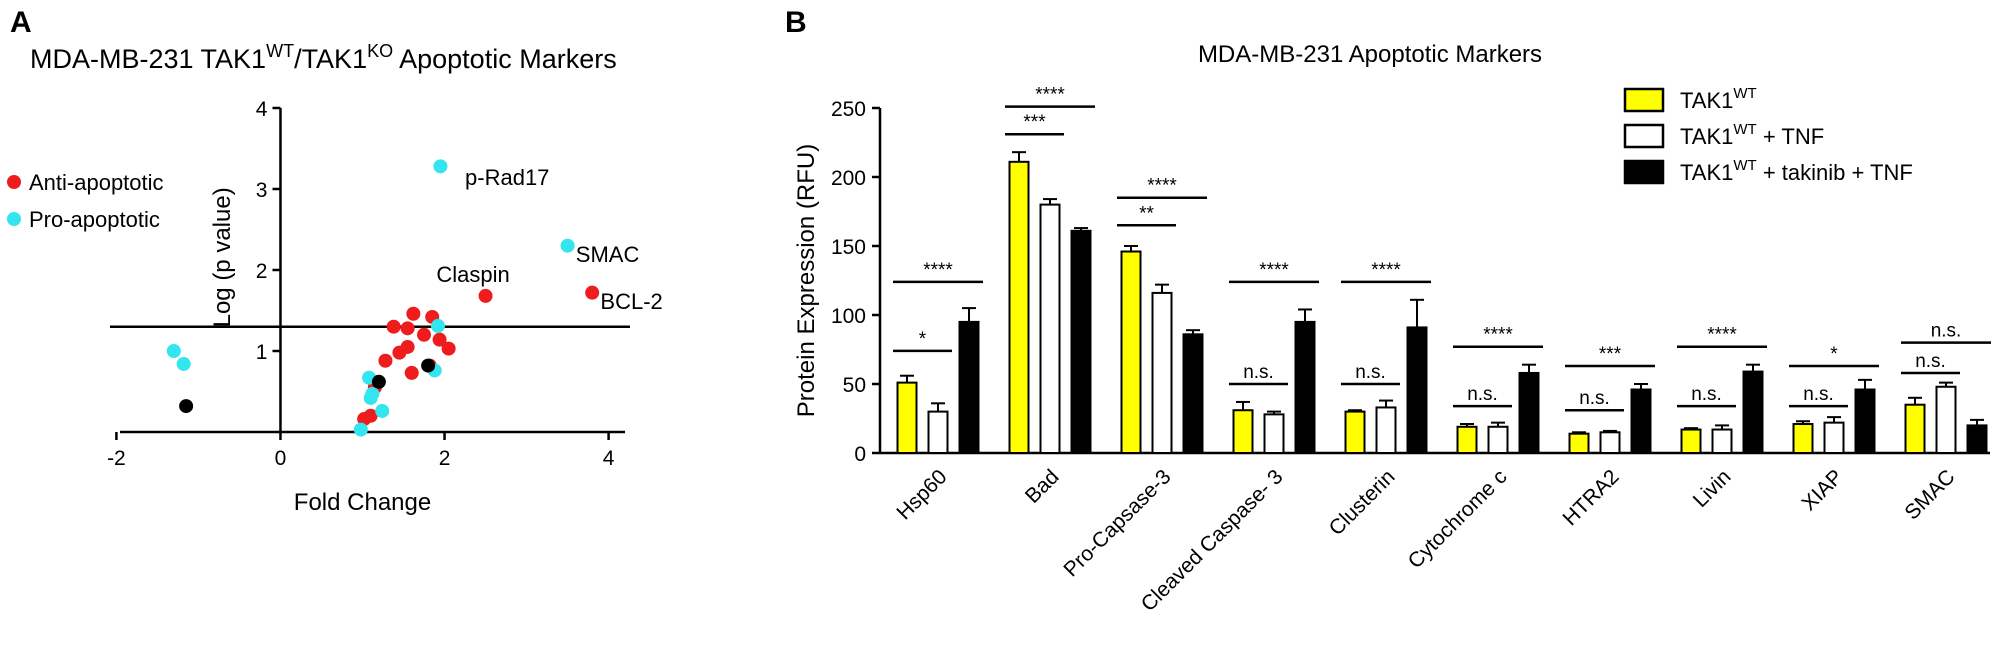  Describe the element at coordinates (848, 316) in the screenshot. I see `y-tick-label: 100` at that location.